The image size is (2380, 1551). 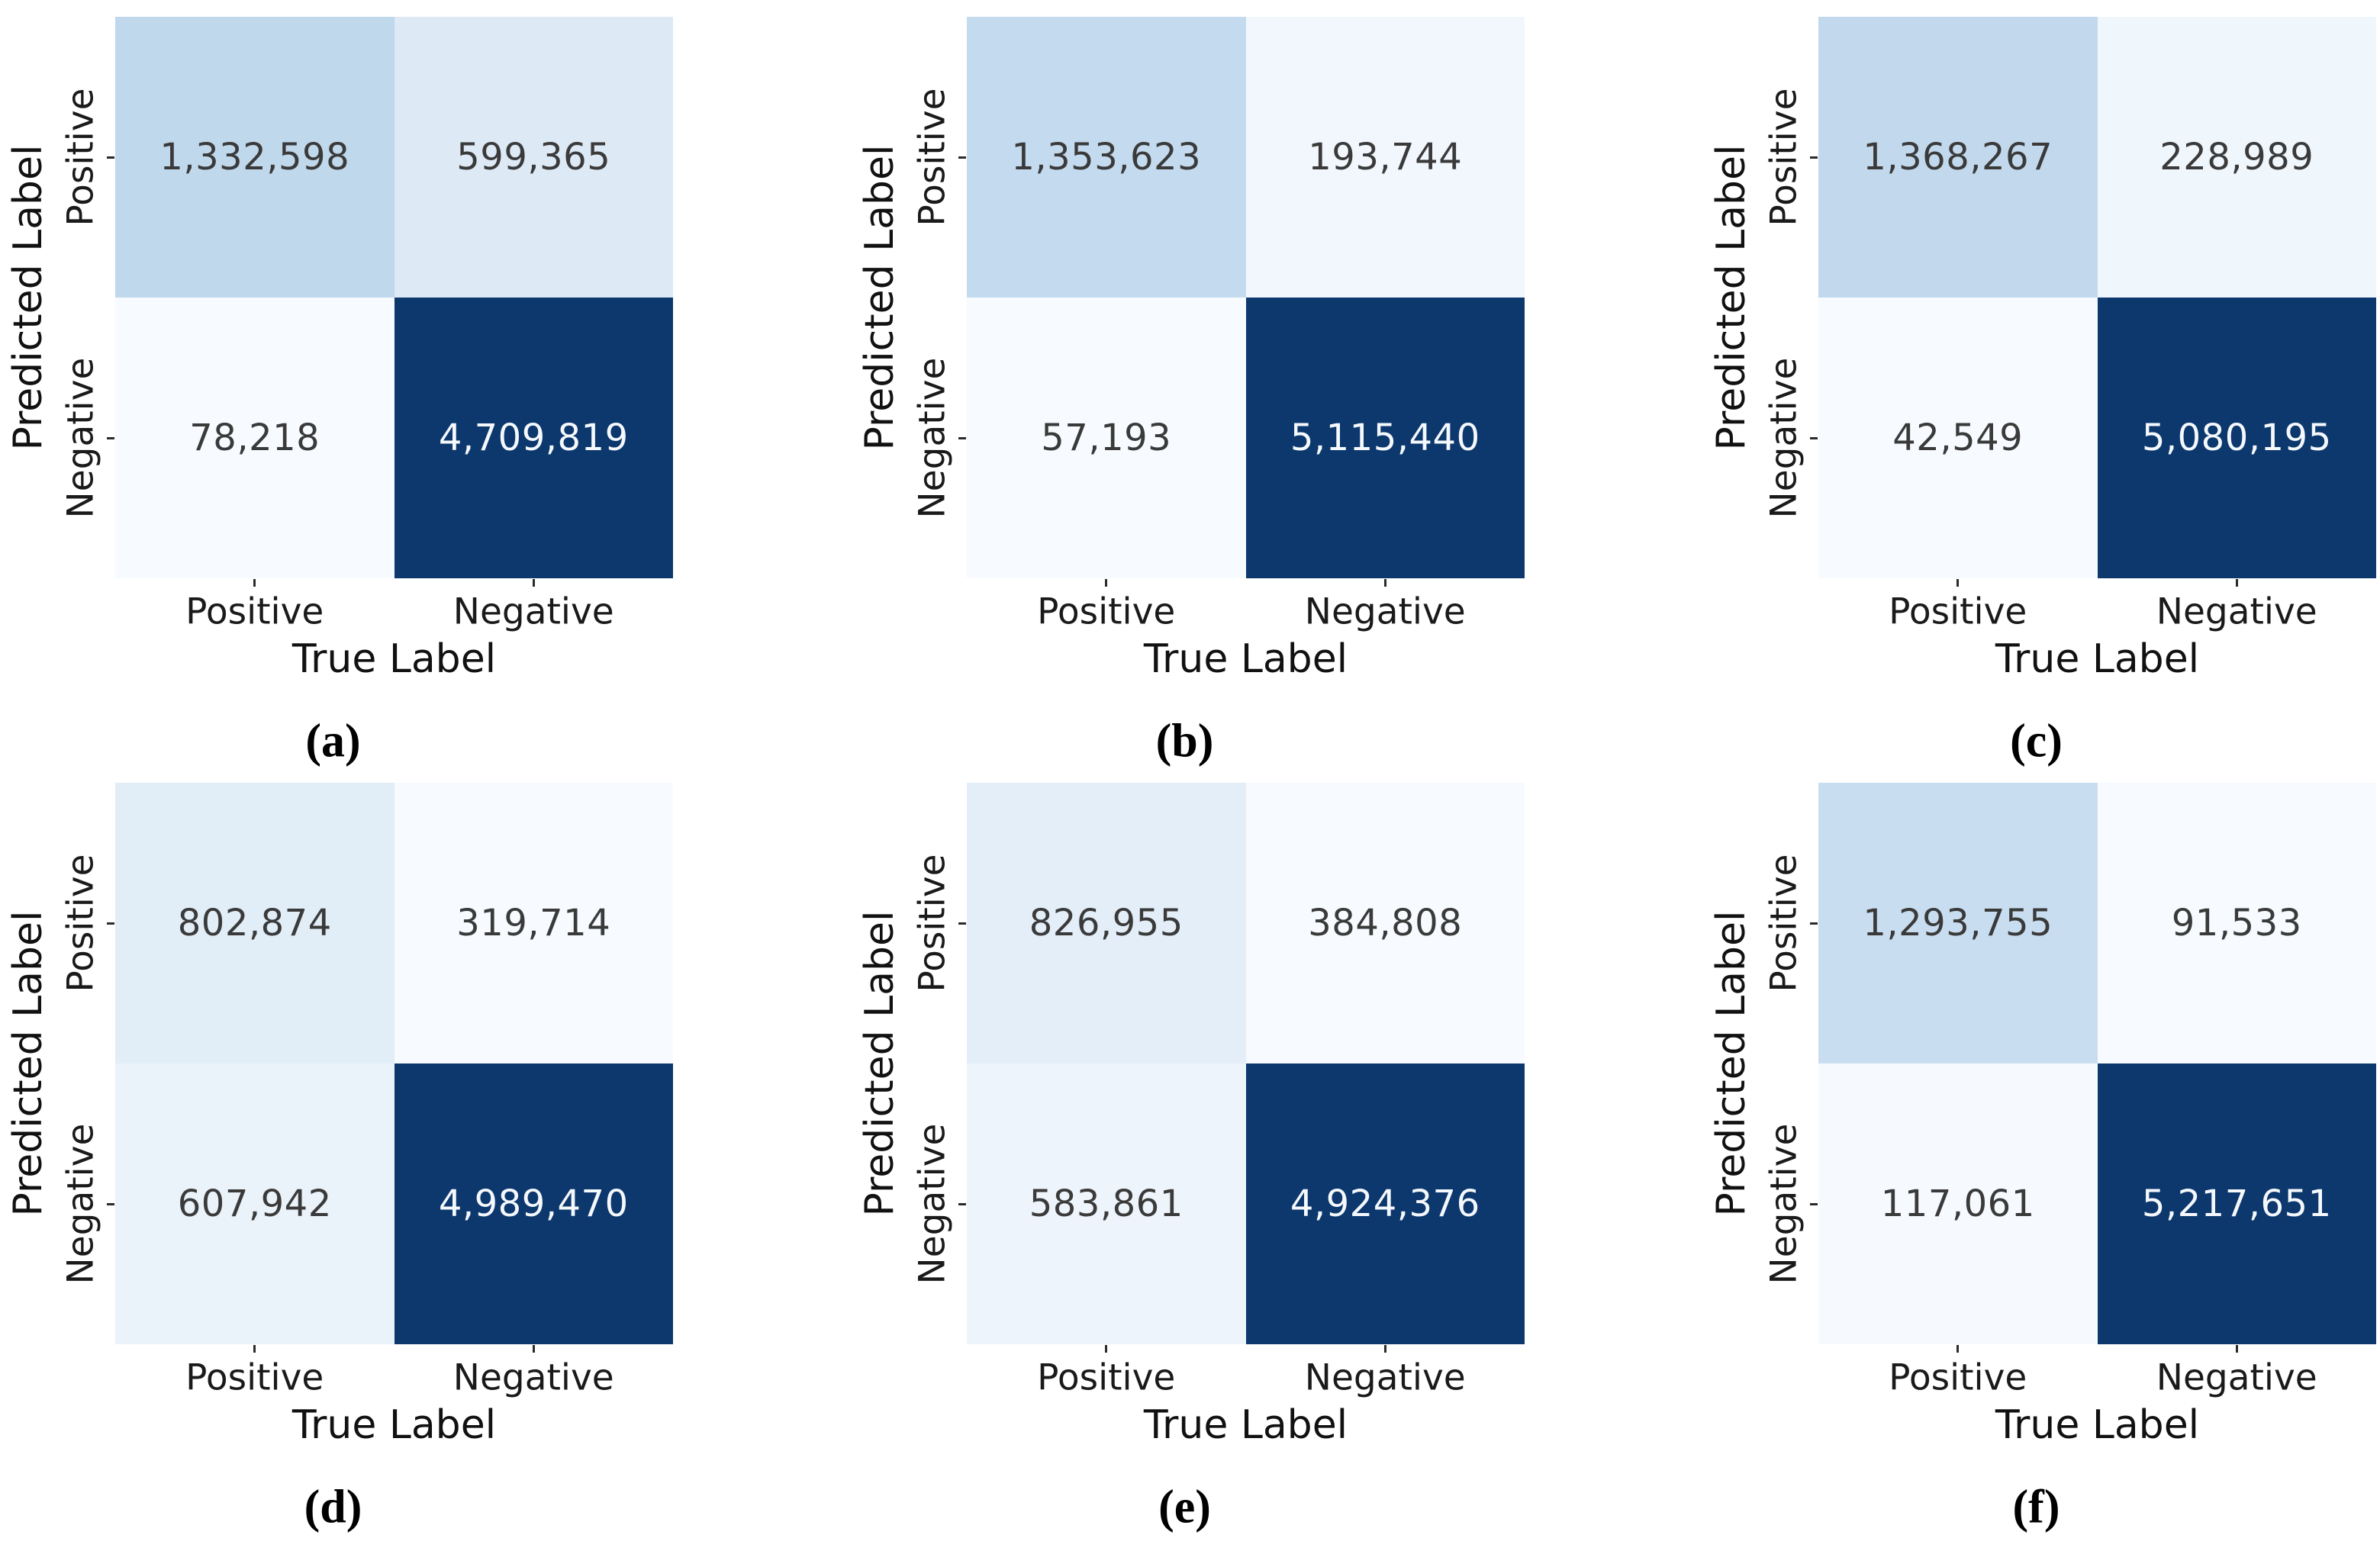 I want to click on heatmap-d: 802,874 319,714 607,942 4,989,470, so click(x=394, y=1063).